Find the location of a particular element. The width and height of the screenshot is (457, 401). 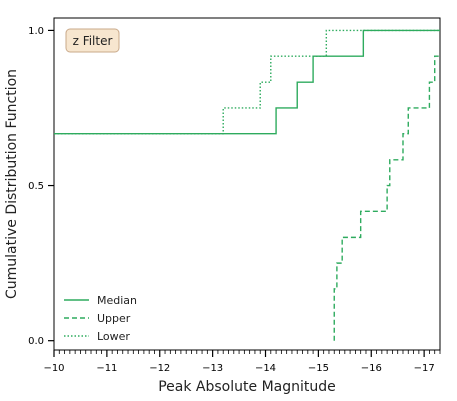

x-tick-label: −13 is located at coordinates (212, 368).